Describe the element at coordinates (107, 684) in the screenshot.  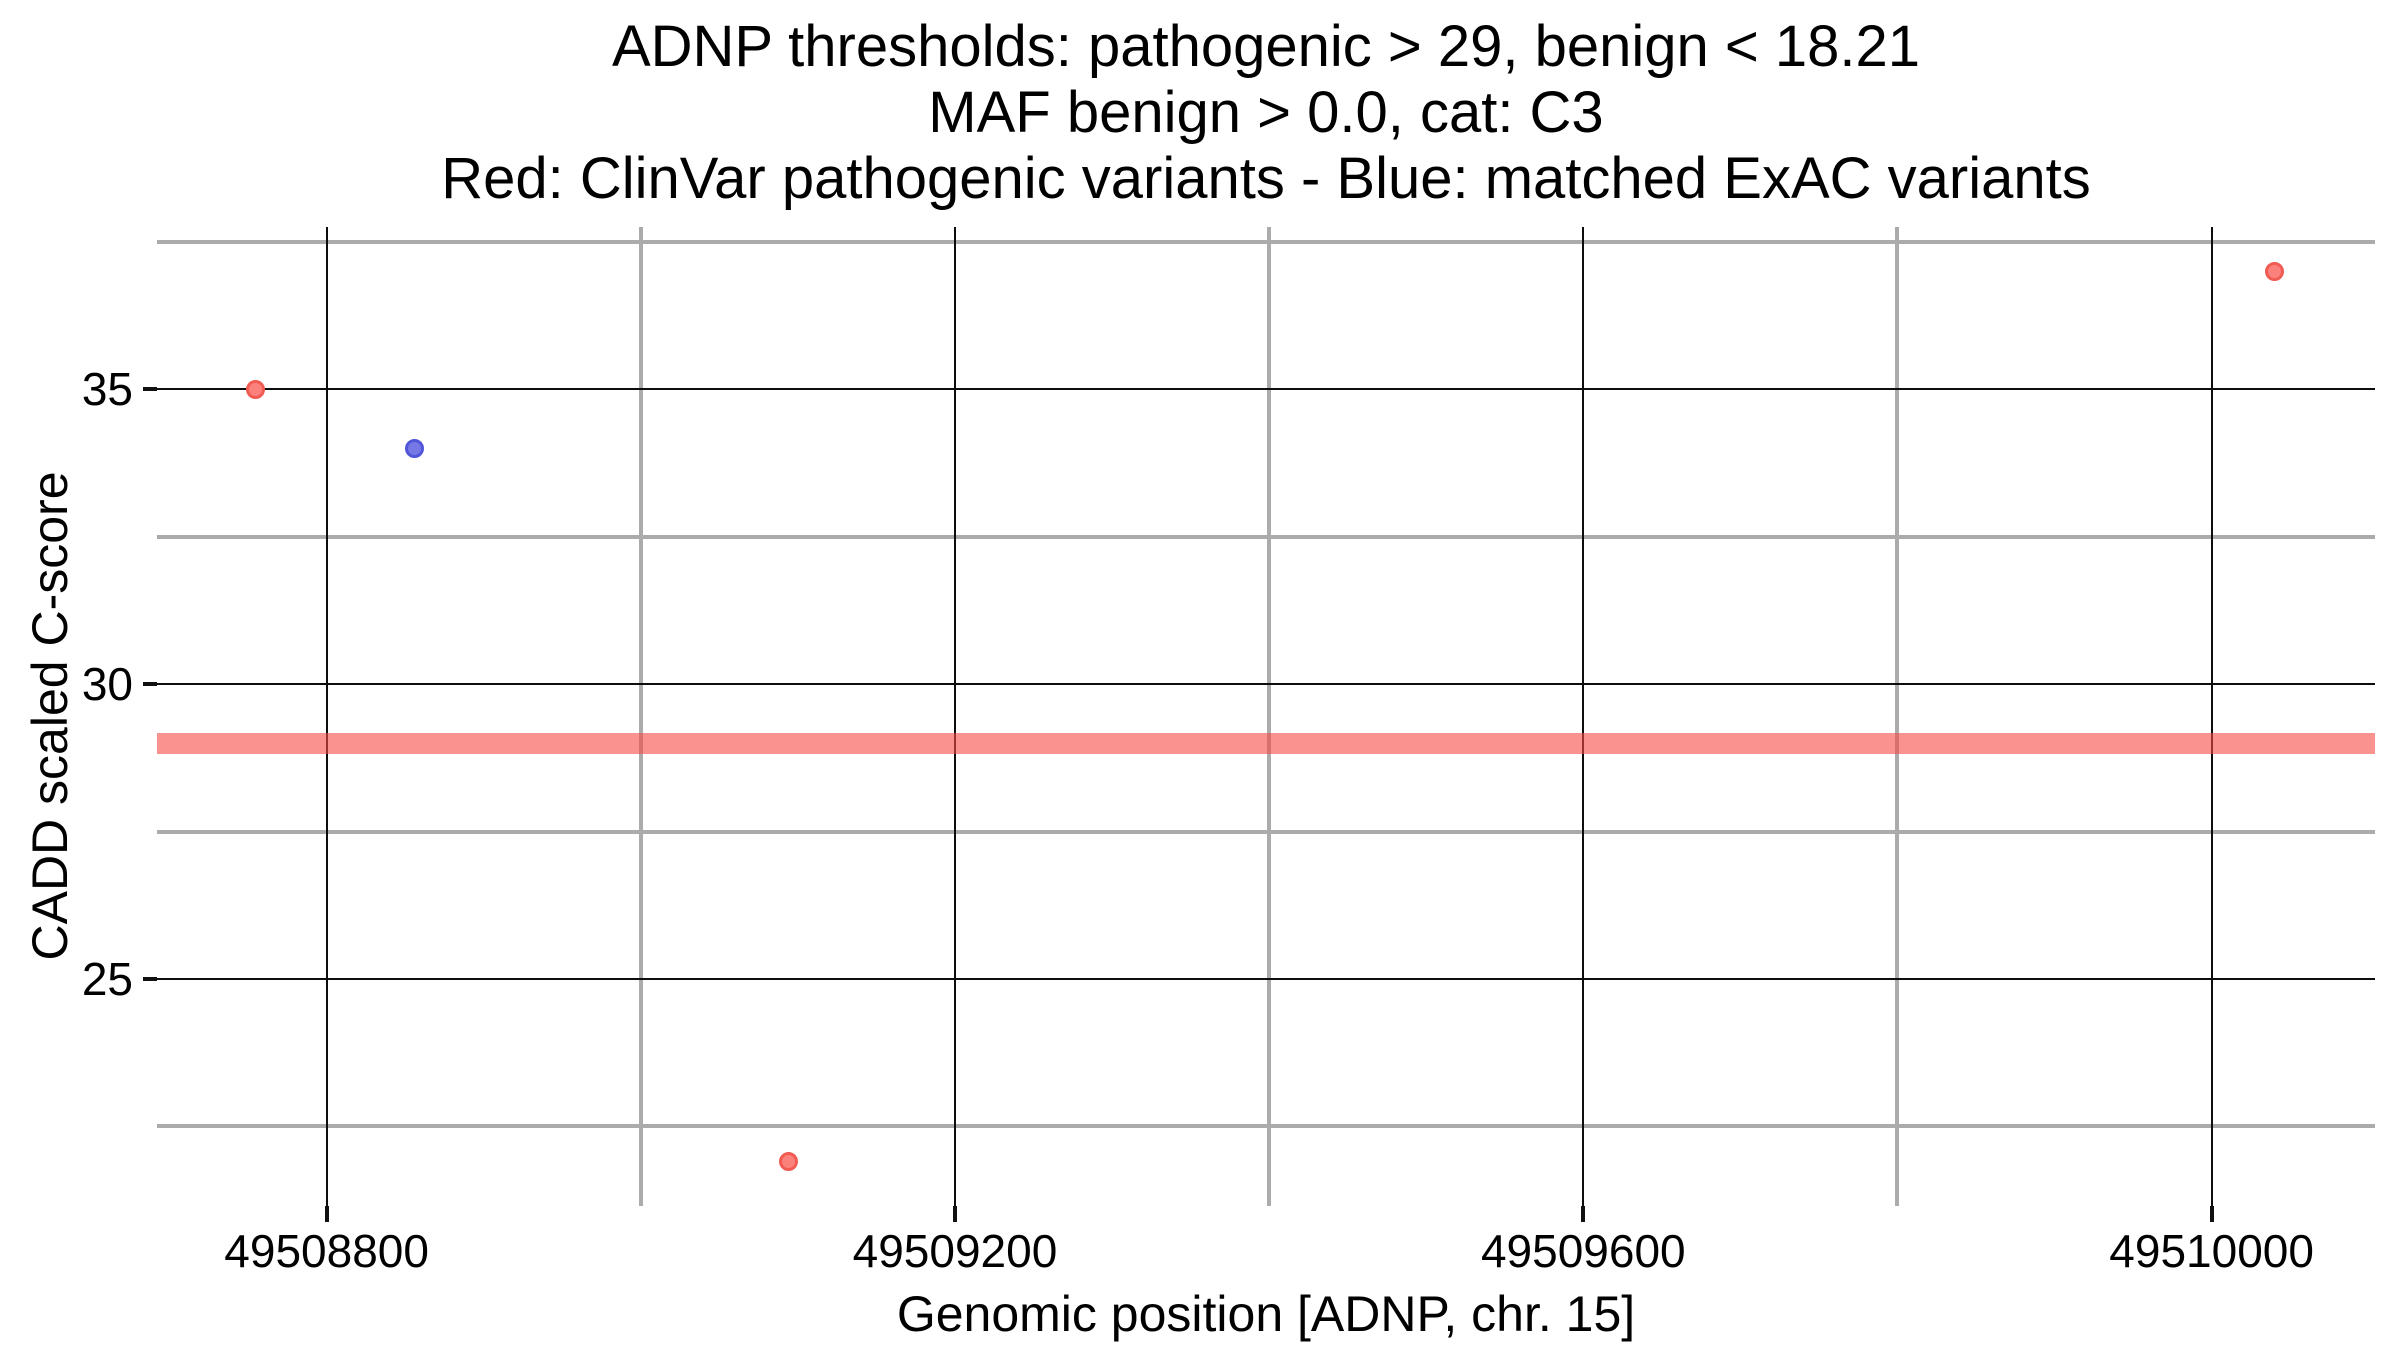
I see `y-axis-tick-label: 30` at that location.